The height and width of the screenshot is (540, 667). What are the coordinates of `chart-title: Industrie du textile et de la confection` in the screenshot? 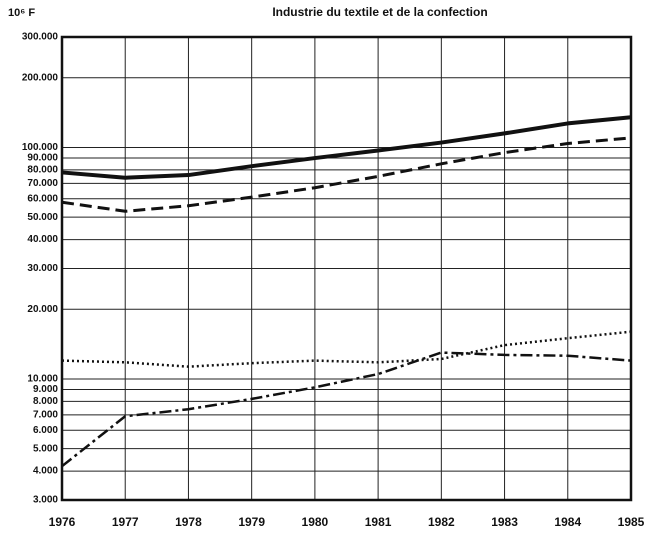 It's located at (379, 12).